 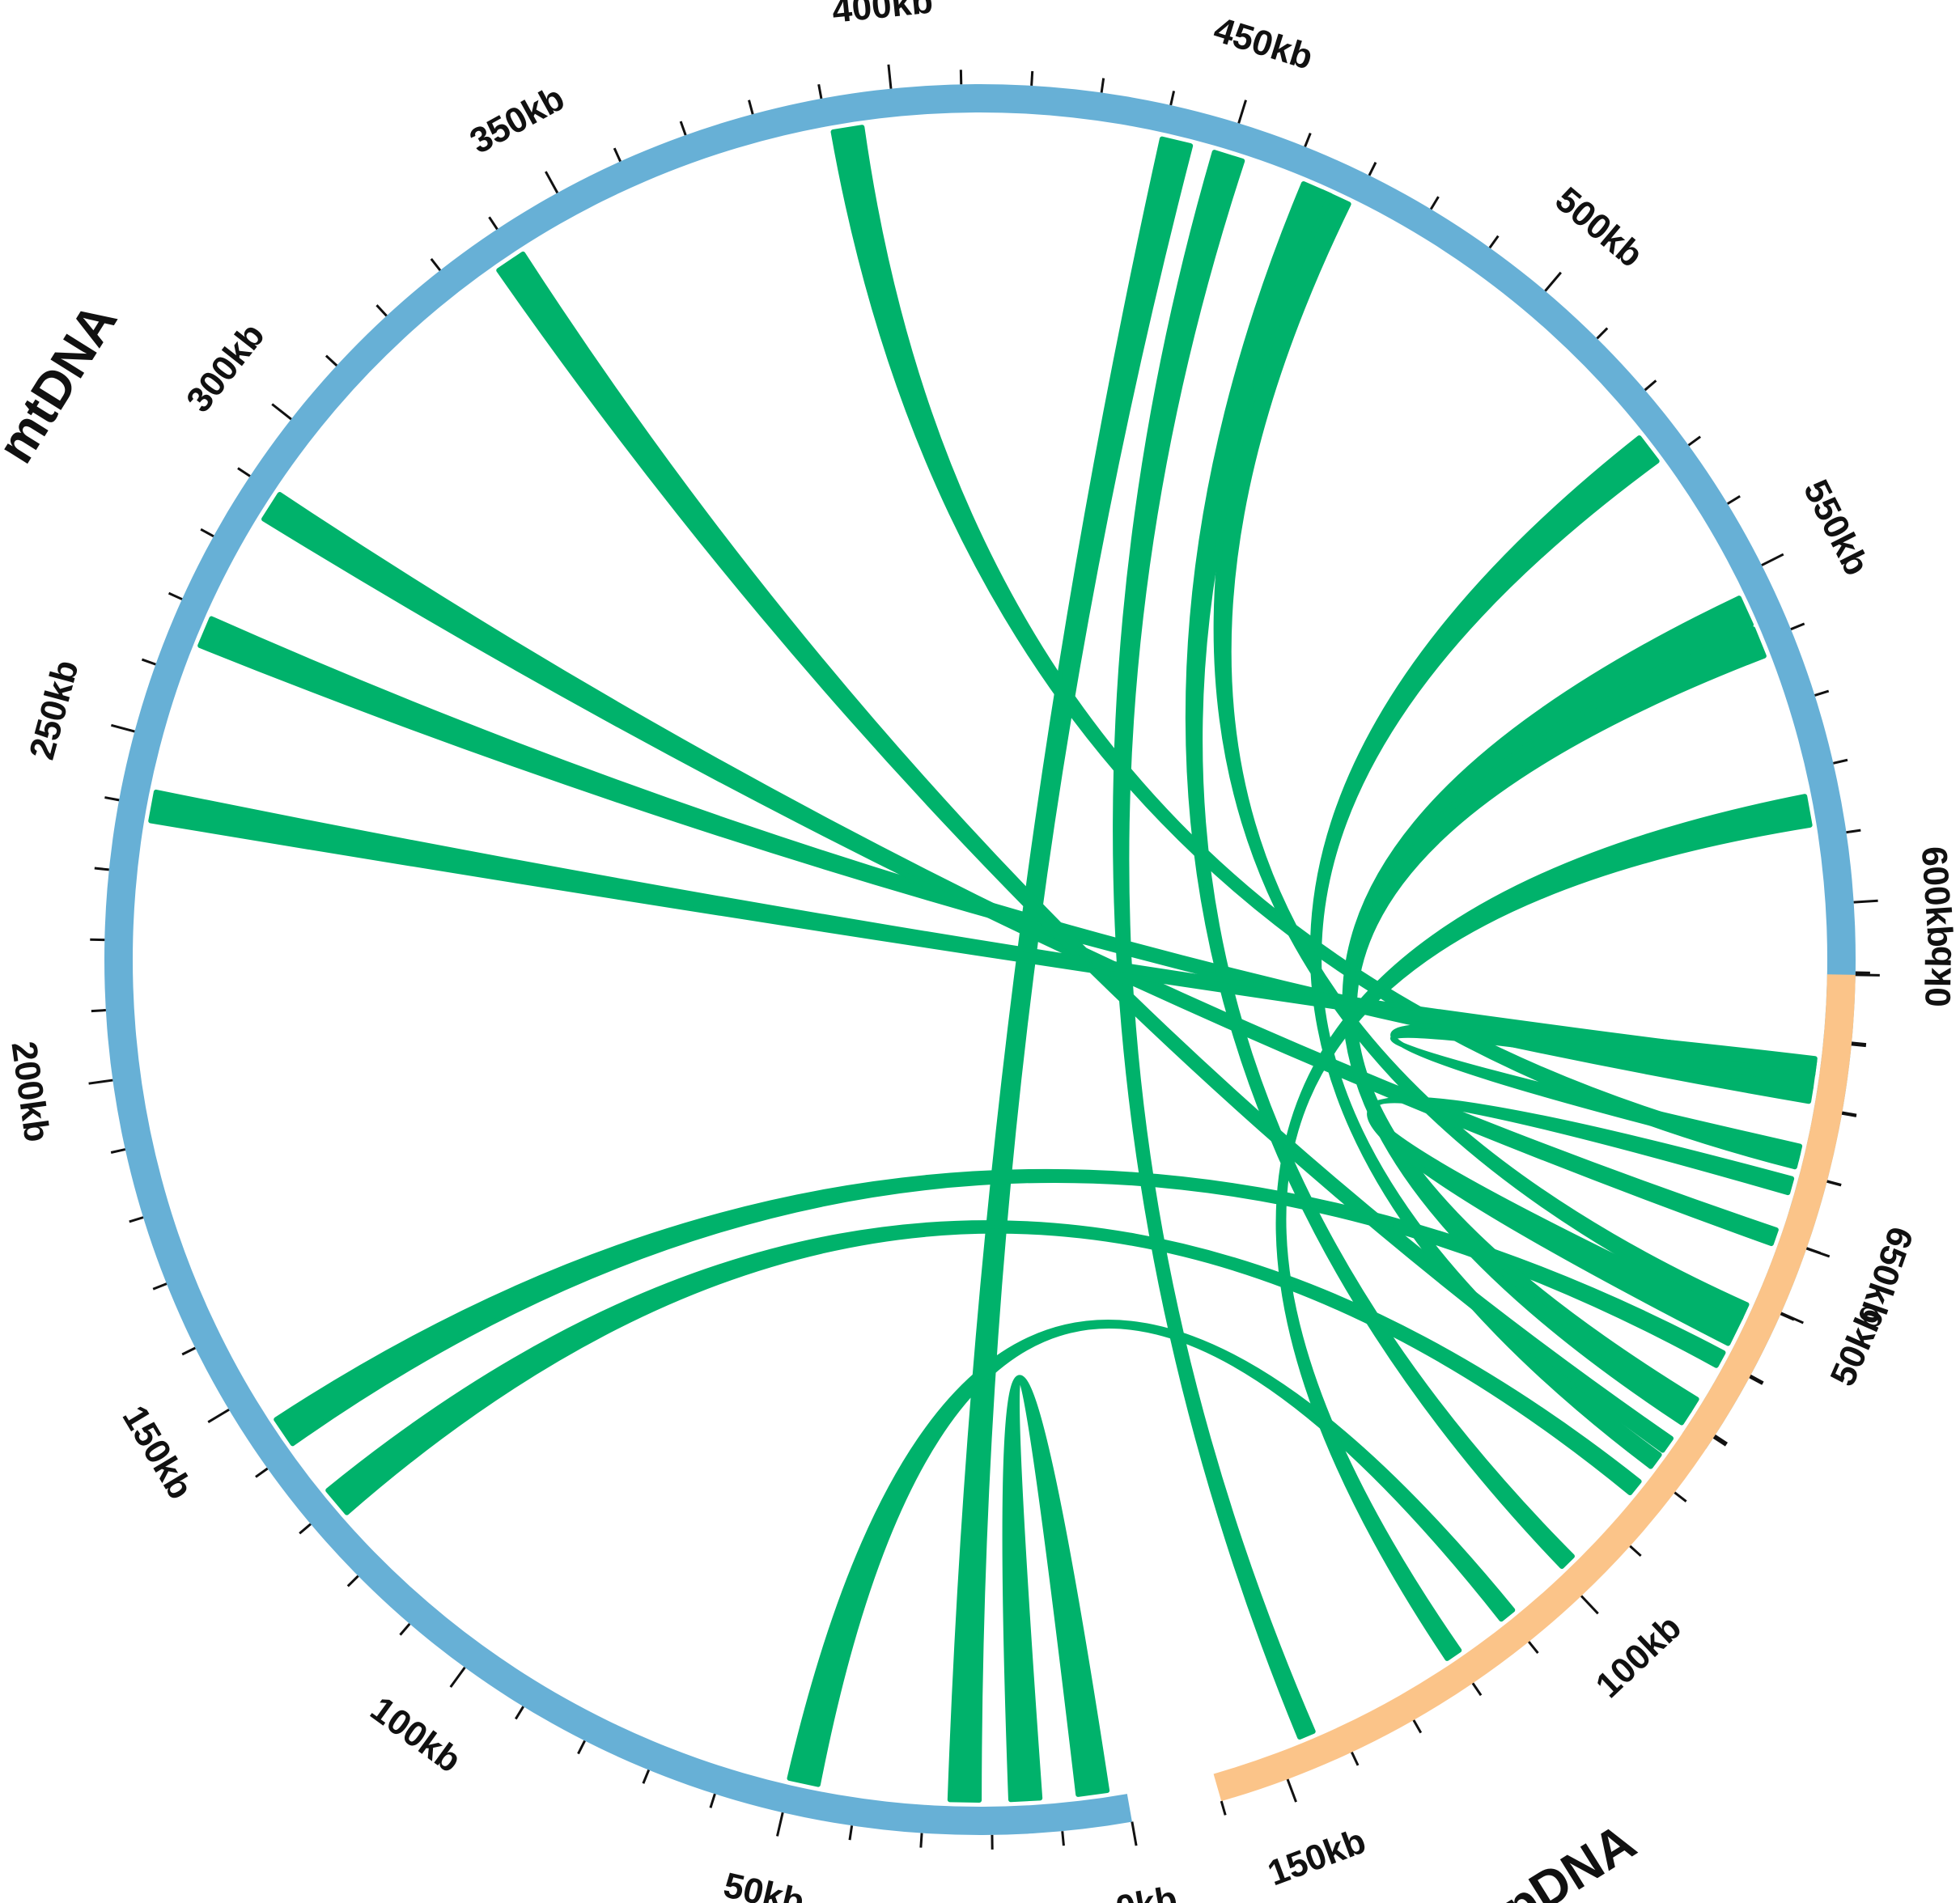 I want to click on segment-name-cpDNA: cpDNA, so click(x=1556, y=1857).